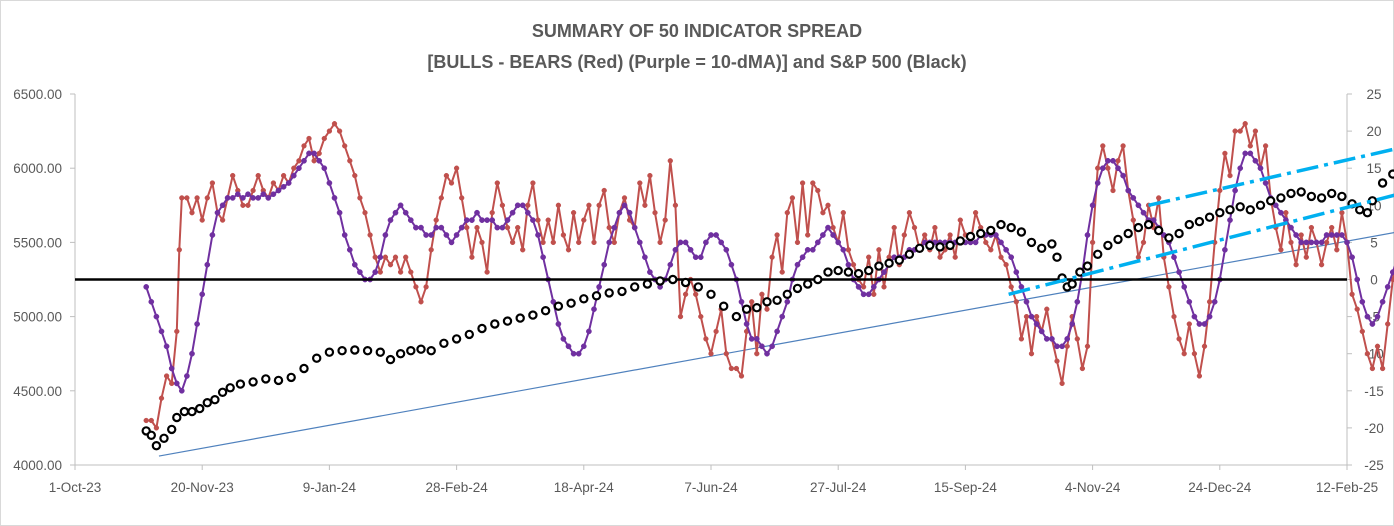  What do you see at coordinates (37, 242) in the screenshot?
I see `y-left-tick-label: 5500.00` at bounding box center [37, 242].